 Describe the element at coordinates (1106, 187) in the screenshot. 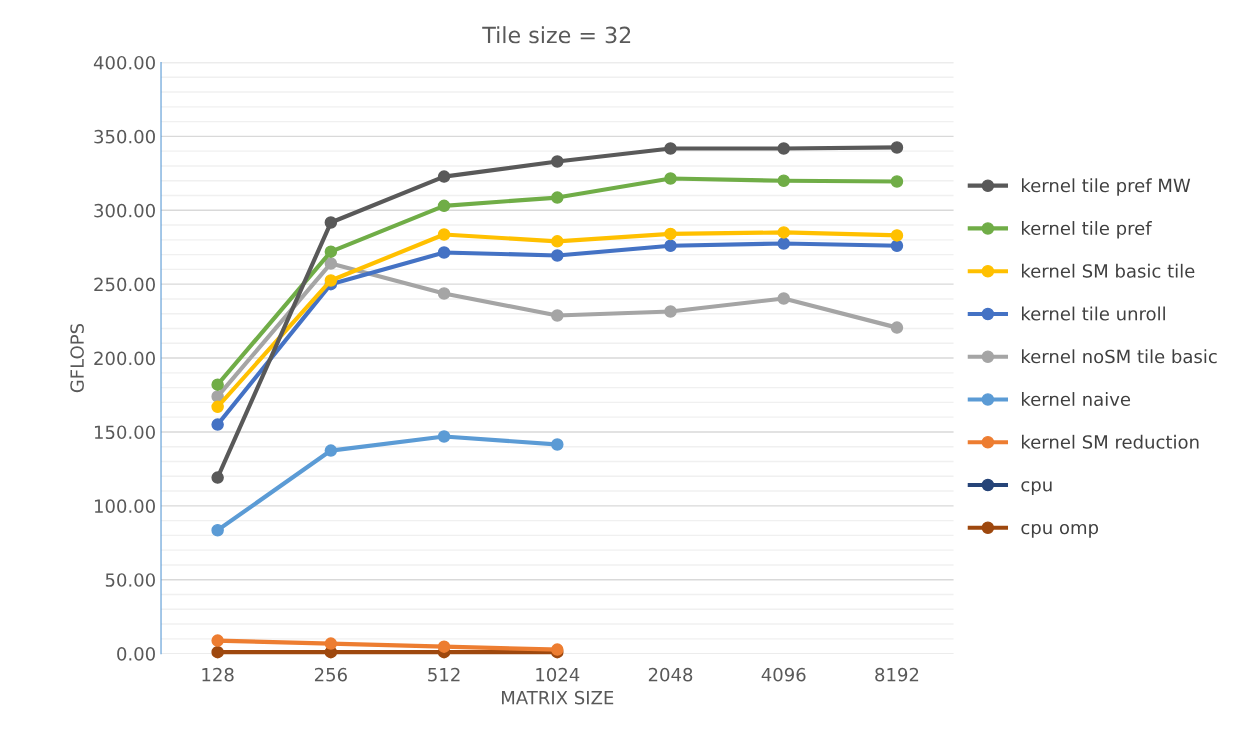

I see `legend-label: kernel tile pref MW` at that location.